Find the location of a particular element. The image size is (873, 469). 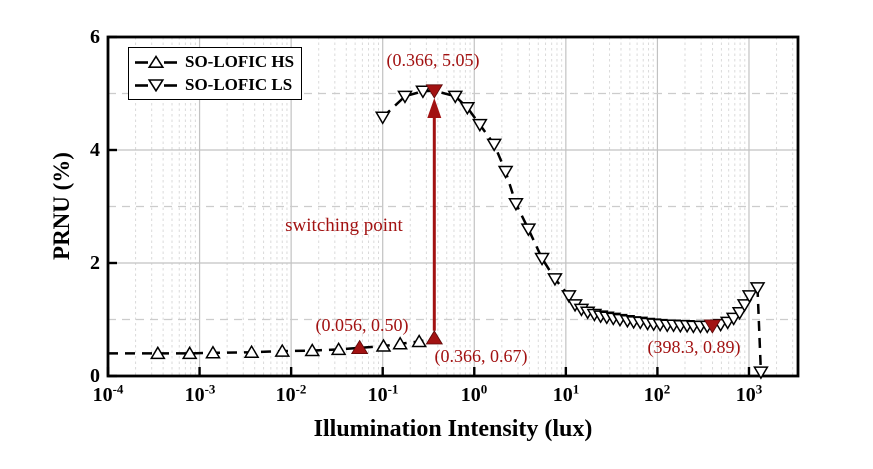

y-tick-label: 0 is located at coordinates (95, 376).